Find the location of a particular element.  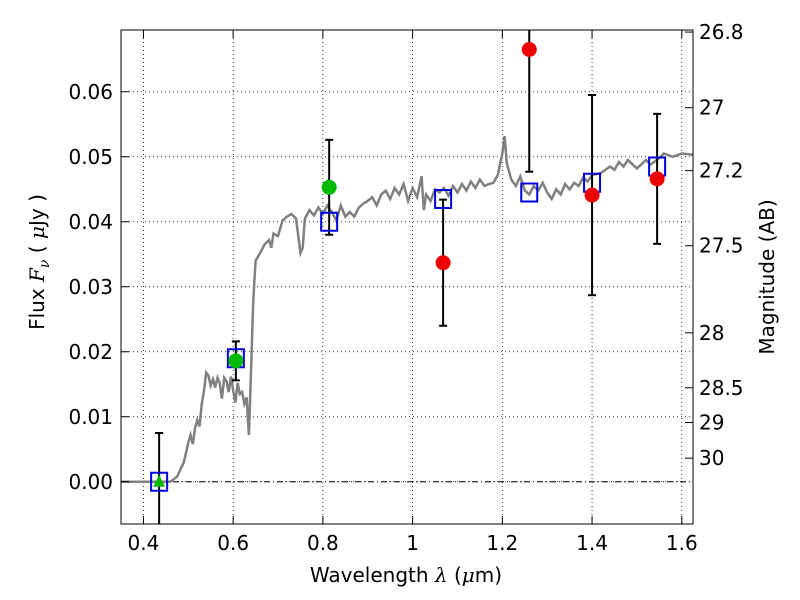

y-tick-label: 0.03 is located at coordinates (90, 287).